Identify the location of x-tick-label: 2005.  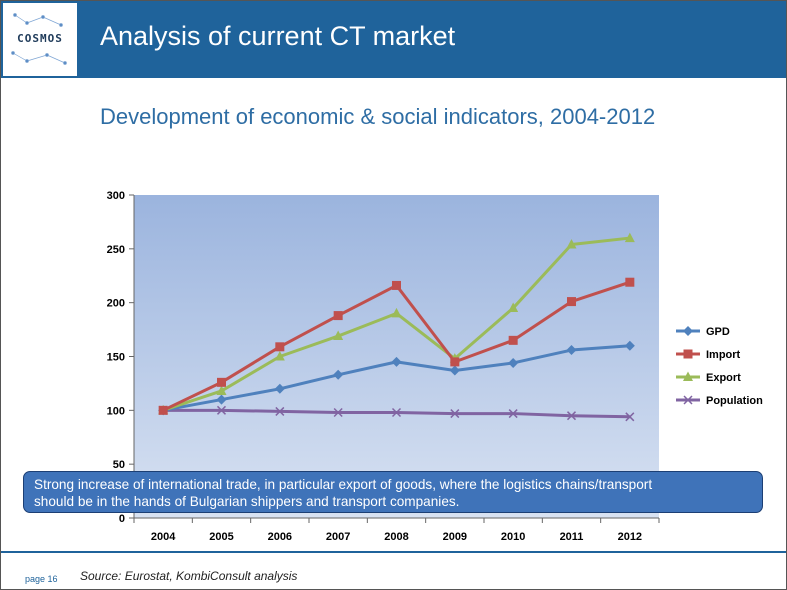
(221, 537).